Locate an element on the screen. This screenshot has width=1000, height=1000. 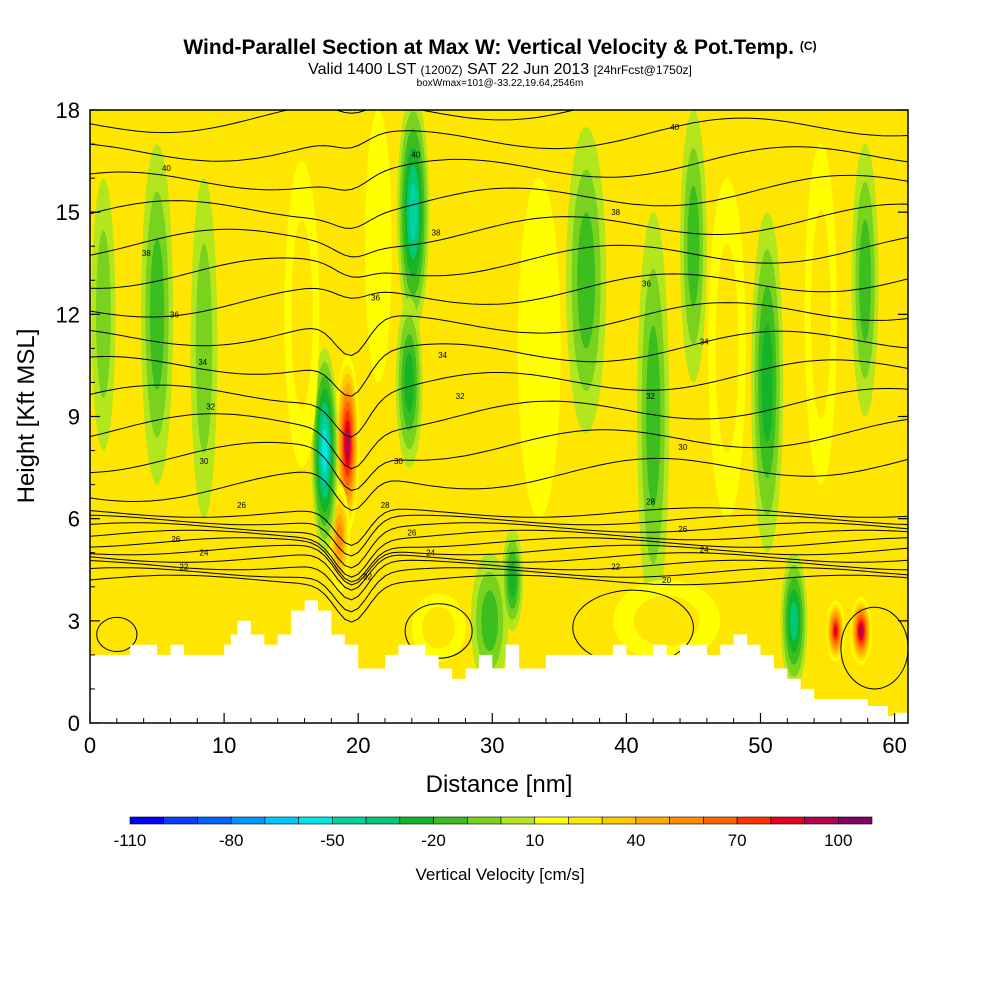
terrain-mask is located at coordinates (499, 661).